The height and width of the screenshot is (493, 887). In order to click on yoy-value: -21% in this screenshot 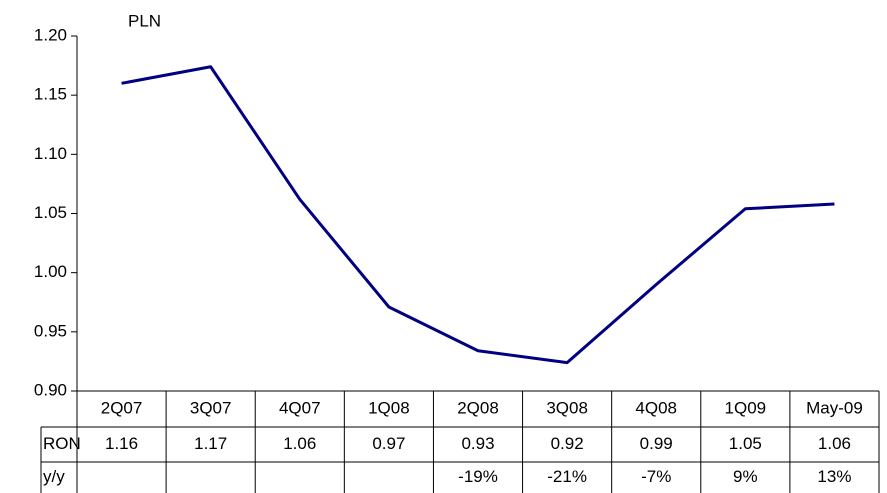, I will do `click(567, 476)`.